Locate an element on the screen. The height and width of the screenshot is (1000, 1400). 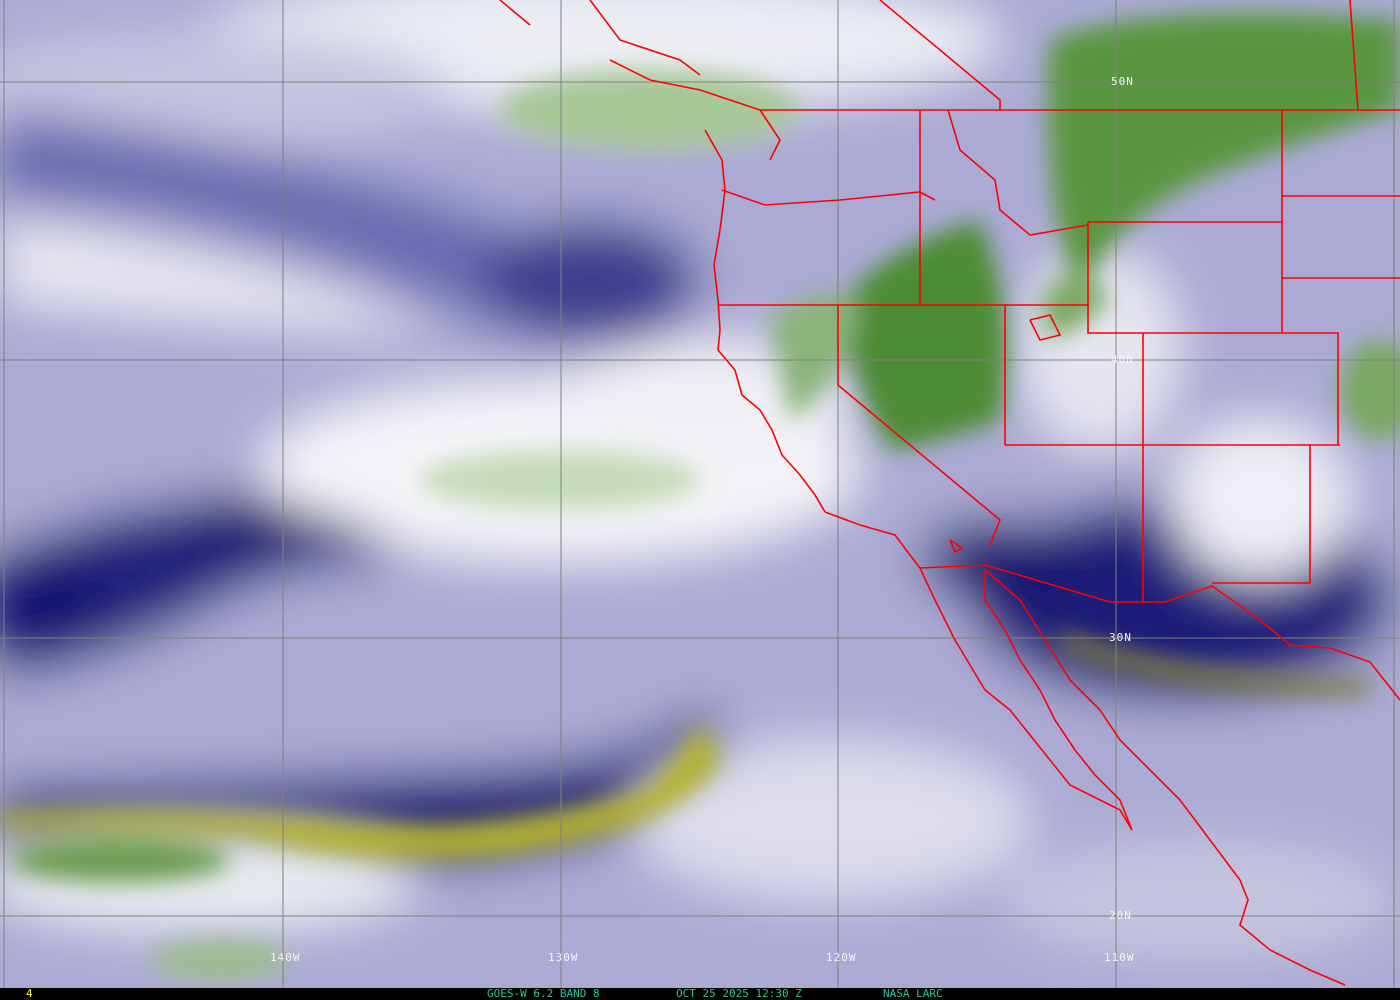
lon-label-120w: 120W is located at coordinates (841, 957).